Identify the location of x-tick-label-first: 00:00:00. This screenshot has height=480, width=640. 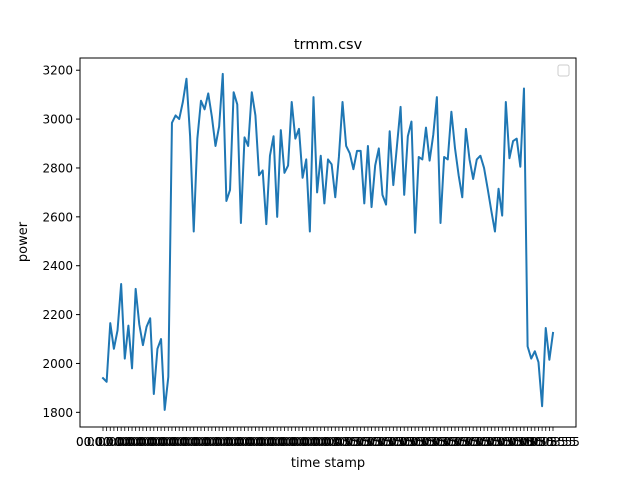
(103, 442).